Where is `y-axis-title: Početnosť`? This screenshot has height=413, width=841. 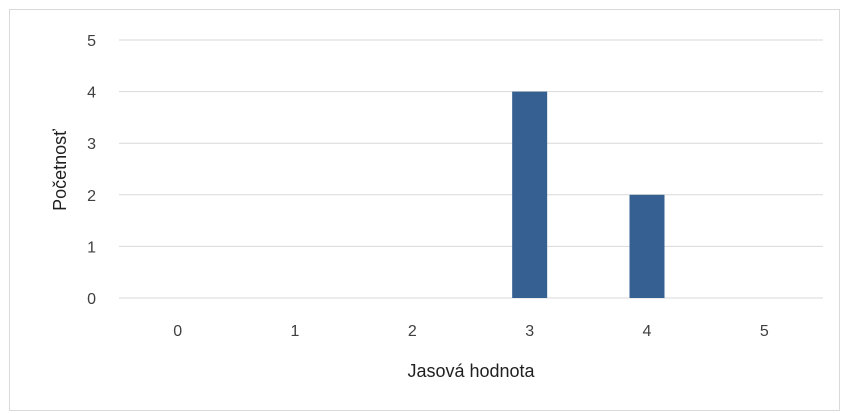
y-axis-title: Početnosť is located at coordinates (60, 170).